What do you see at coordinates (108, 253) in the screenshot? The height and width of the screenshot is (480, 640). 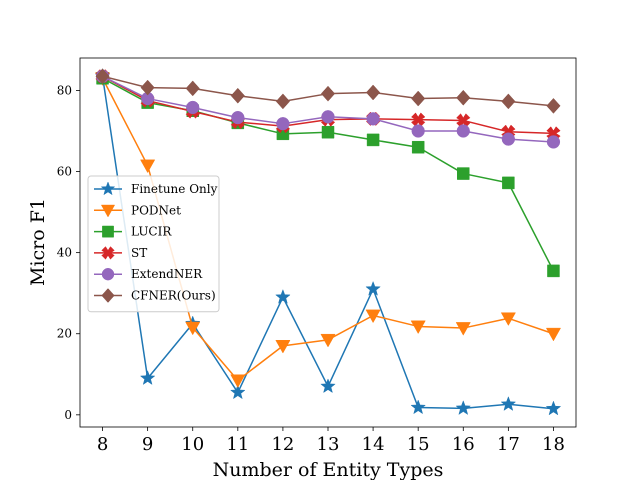 I see `legend-marker-st` at bounding box center [108, 253].